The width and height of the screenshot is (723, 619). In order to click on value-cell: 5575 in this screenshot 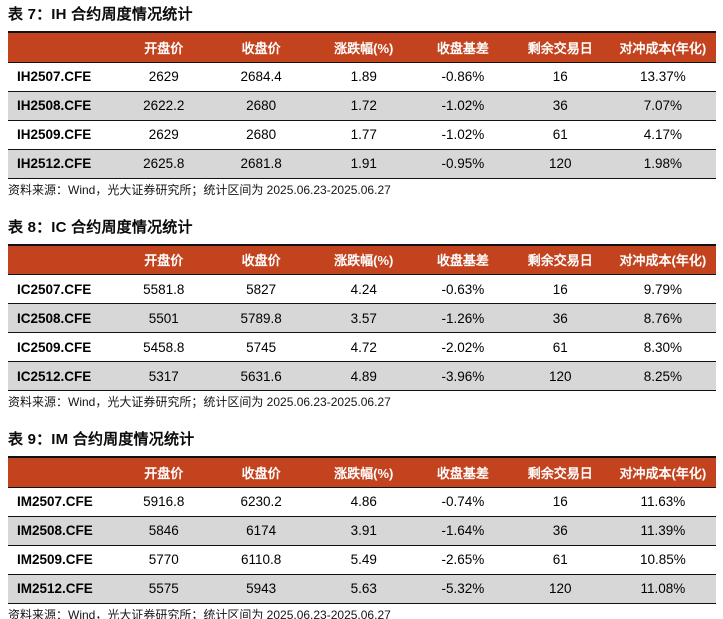, I will do `click(163, 588)`.